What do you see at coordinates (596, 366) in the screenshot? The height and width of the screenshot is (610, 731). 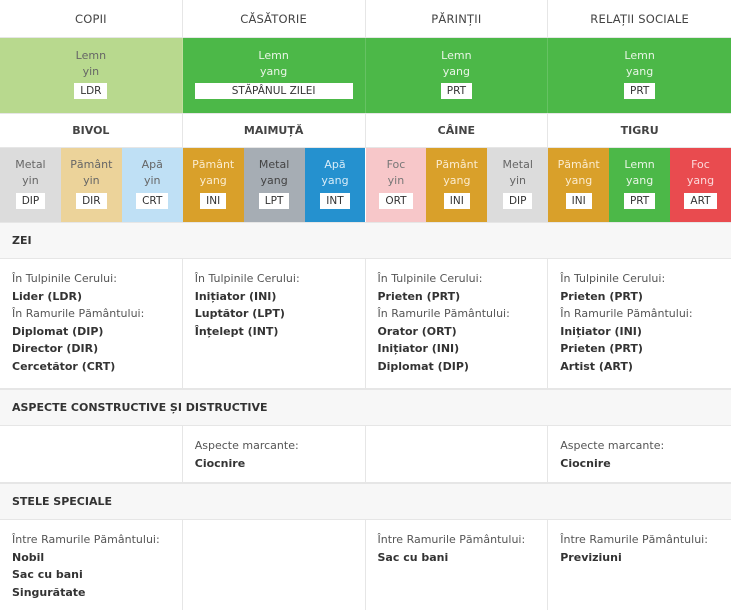 I see `deity-item: Artist (ART)` at bounding box center [596, 366].